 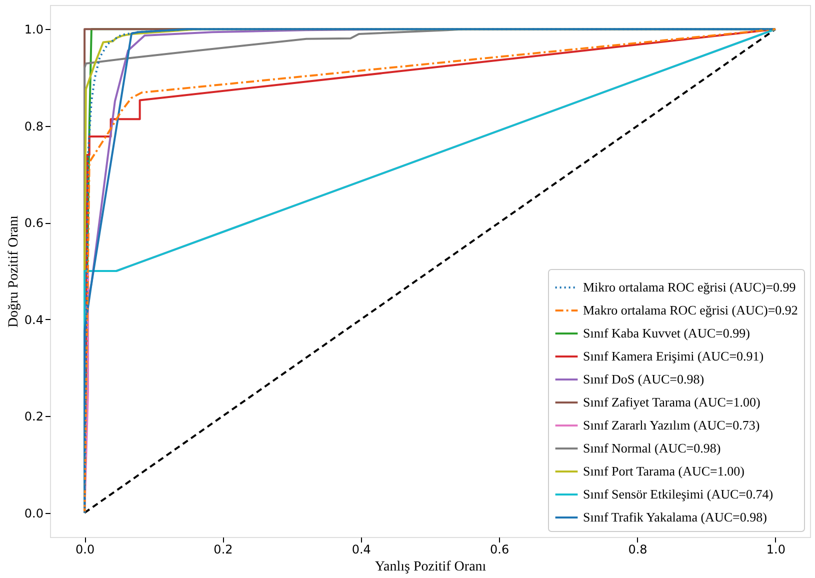 I want to click on legend-label: Sınıf Kaba Kuvvet (AUC=0.99), so click(x=666, y=333).